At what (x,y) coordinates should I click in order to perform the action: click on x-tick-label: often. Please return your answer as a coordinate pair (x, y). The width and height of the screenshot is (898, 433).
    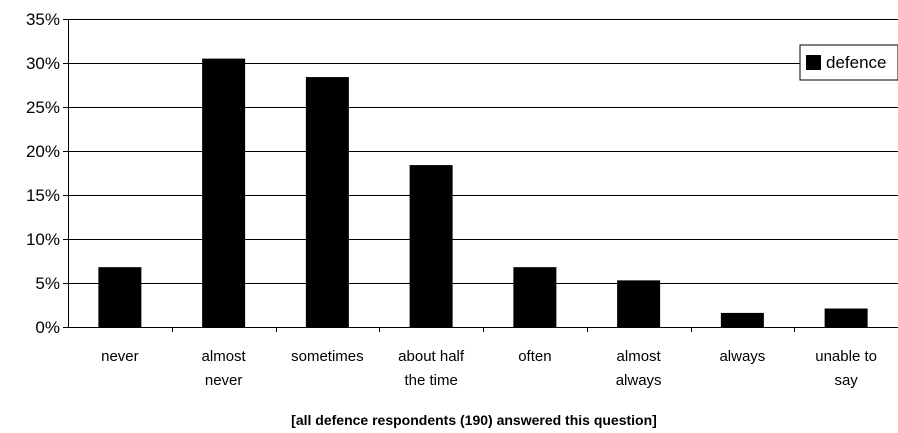
    Looking at the image, I should click on (534, 356).